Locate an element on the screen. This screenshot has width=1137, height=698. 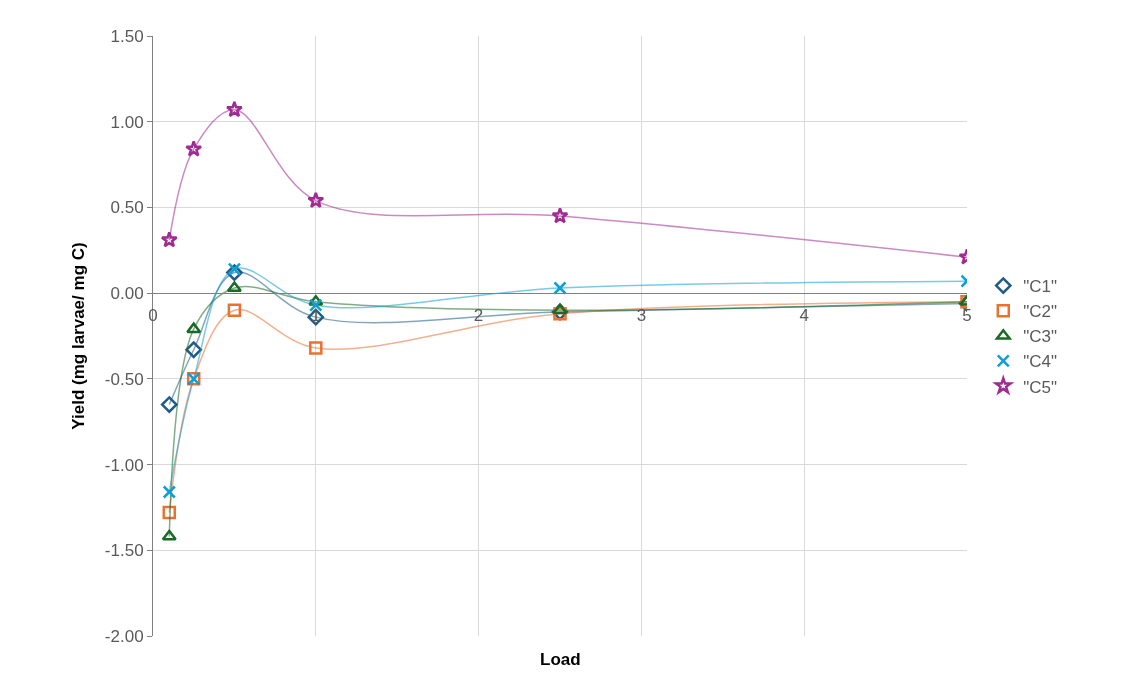
y-tick-label: -2.00 is located at coordinates (124, 636).